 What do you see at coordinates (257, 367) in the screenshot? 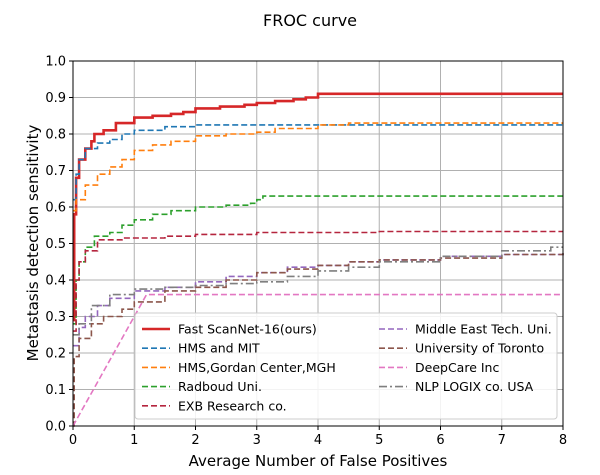
I see `legend-label-2: HMS,Gordan Center,MGH` at bounding box center [257, 367].